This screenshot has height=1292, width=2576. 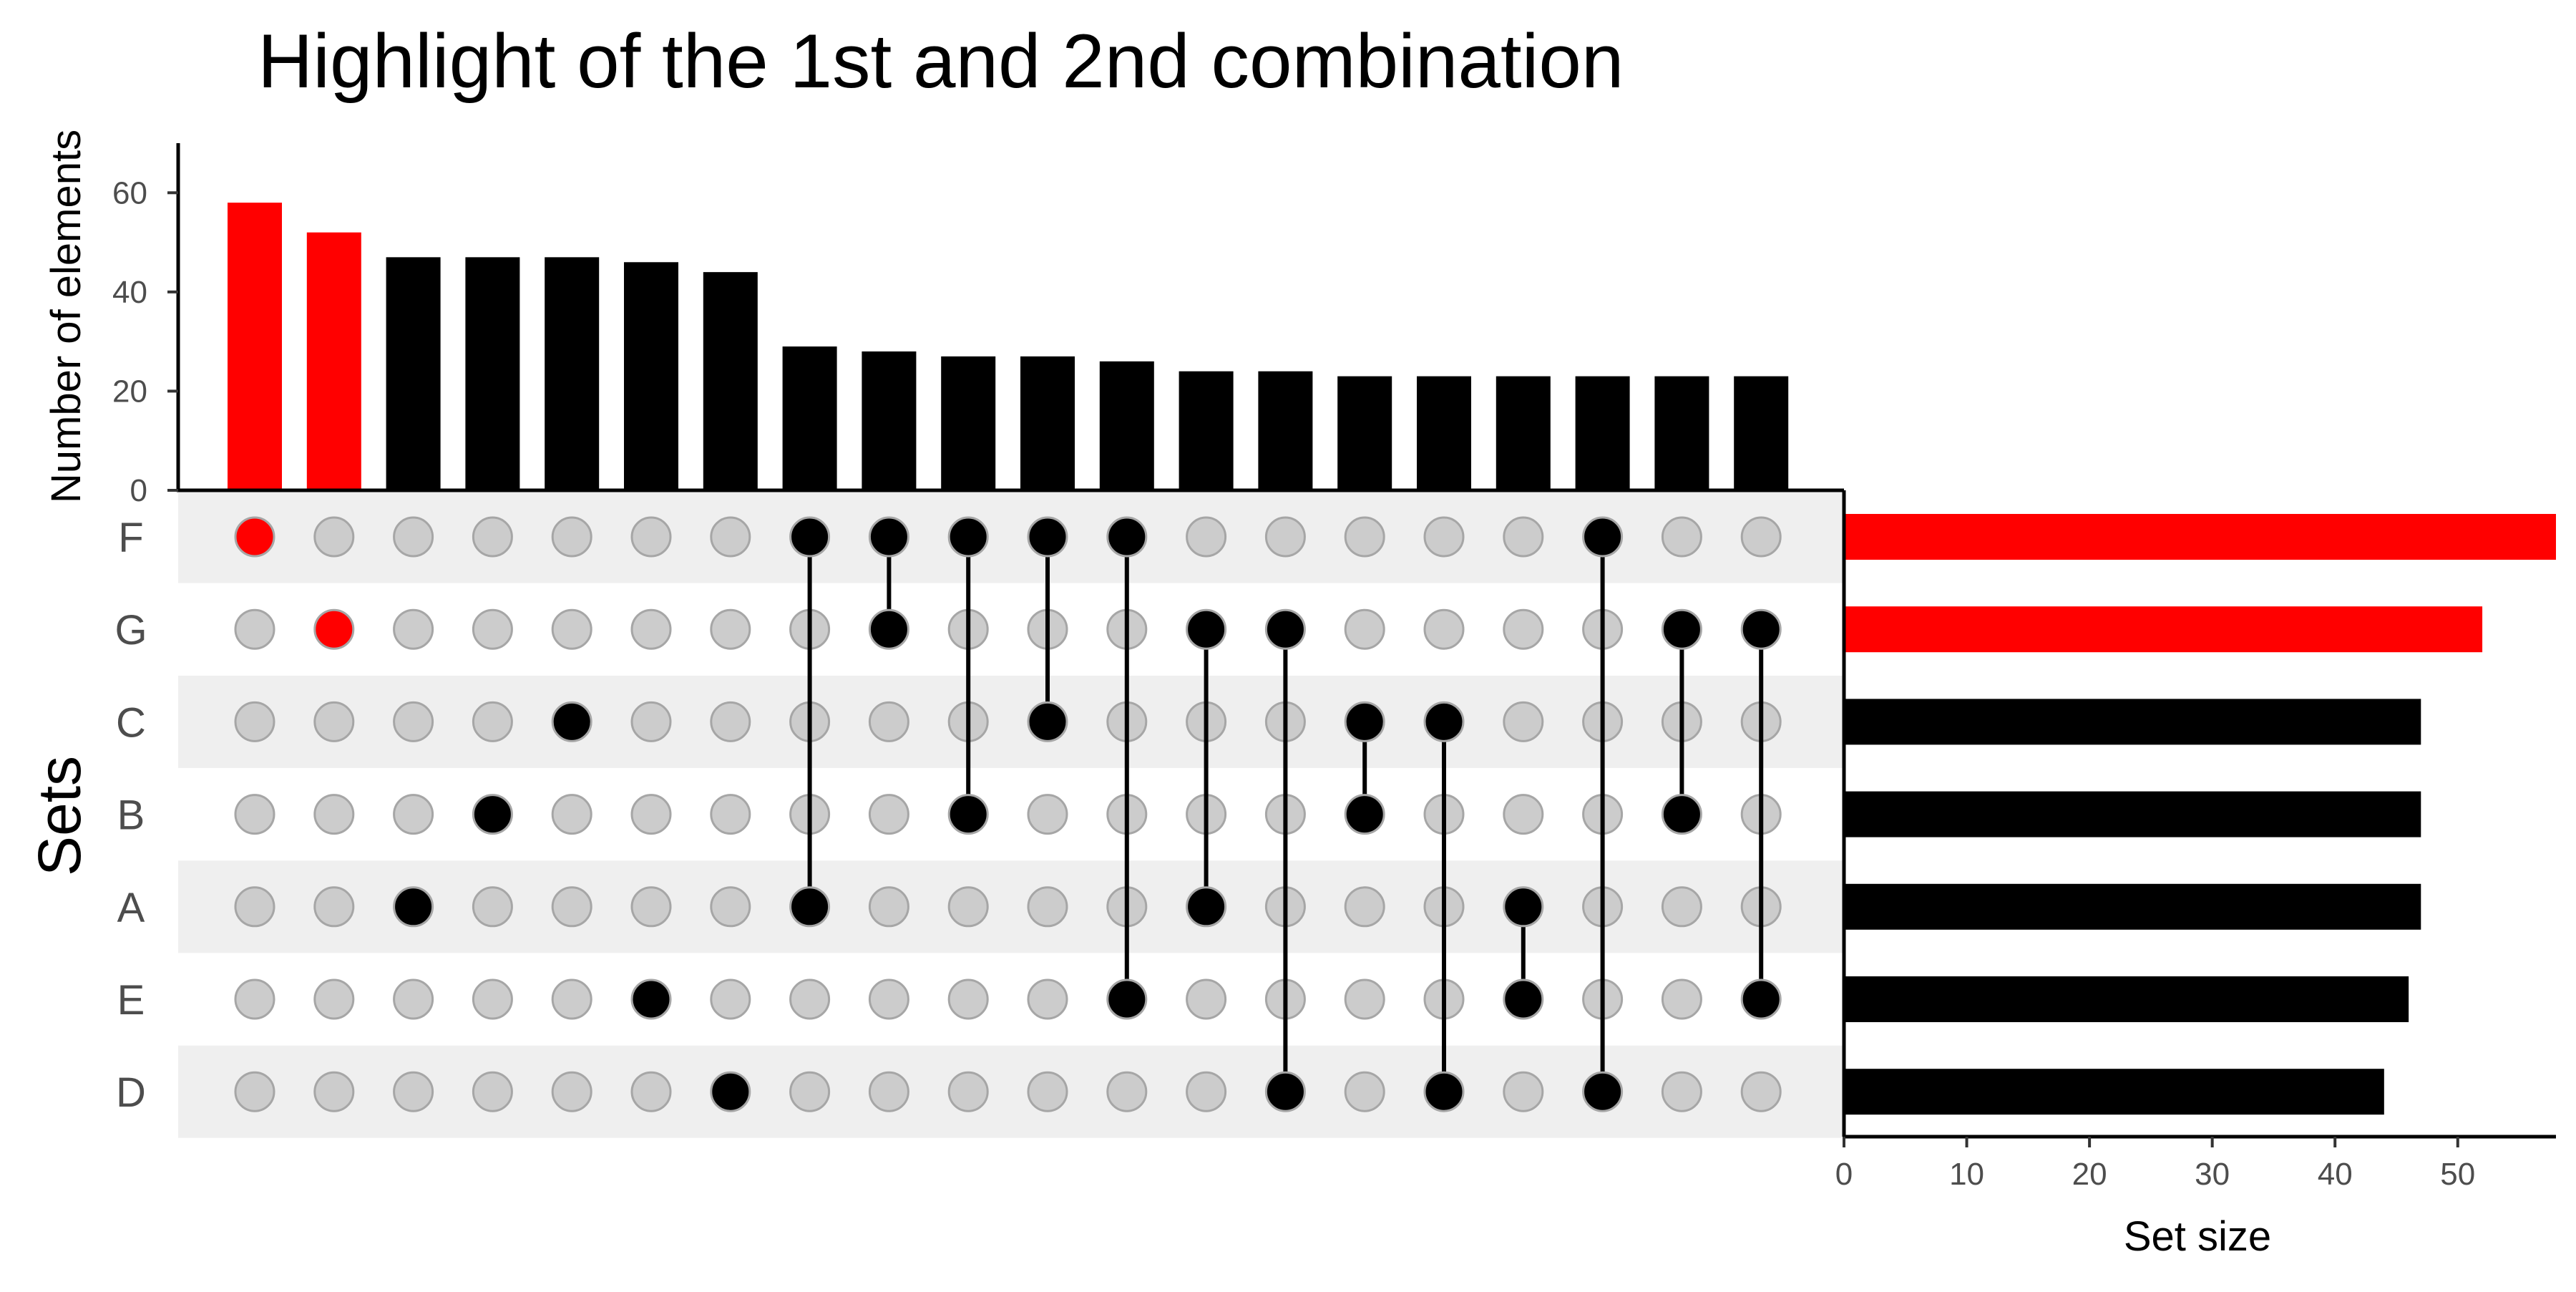 What do you see at coordinates (941, 61) in the screenshot?
I see `chart-title: Highlight of the 1st and 2nd combination` at bounding box center [941, 61].